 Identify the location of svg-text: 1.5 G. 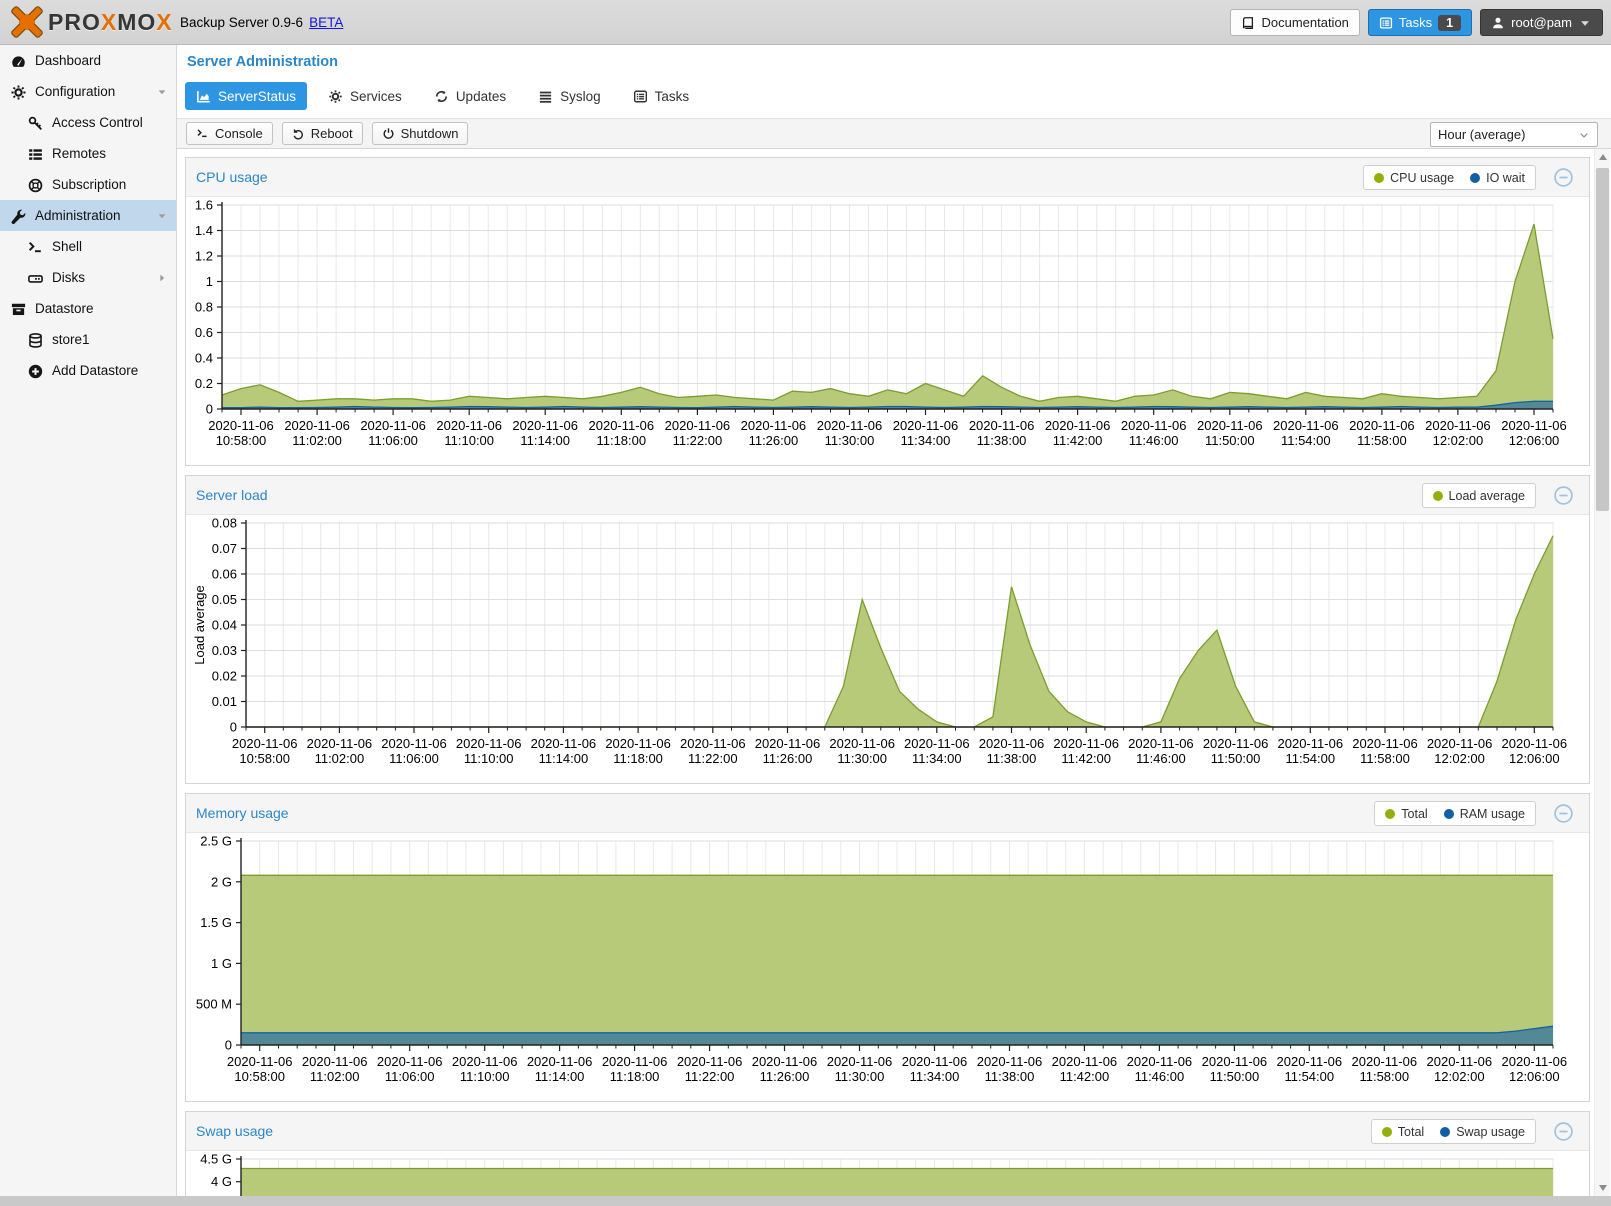
(216, 922).